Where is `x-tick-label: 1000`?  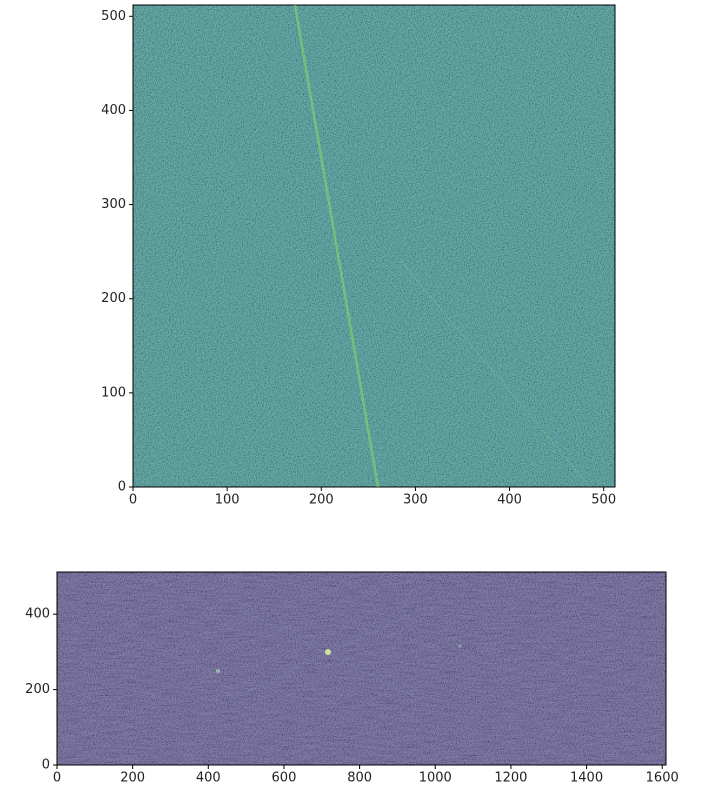
x-tick-label: 1000 is located at coordinates (435, 778).